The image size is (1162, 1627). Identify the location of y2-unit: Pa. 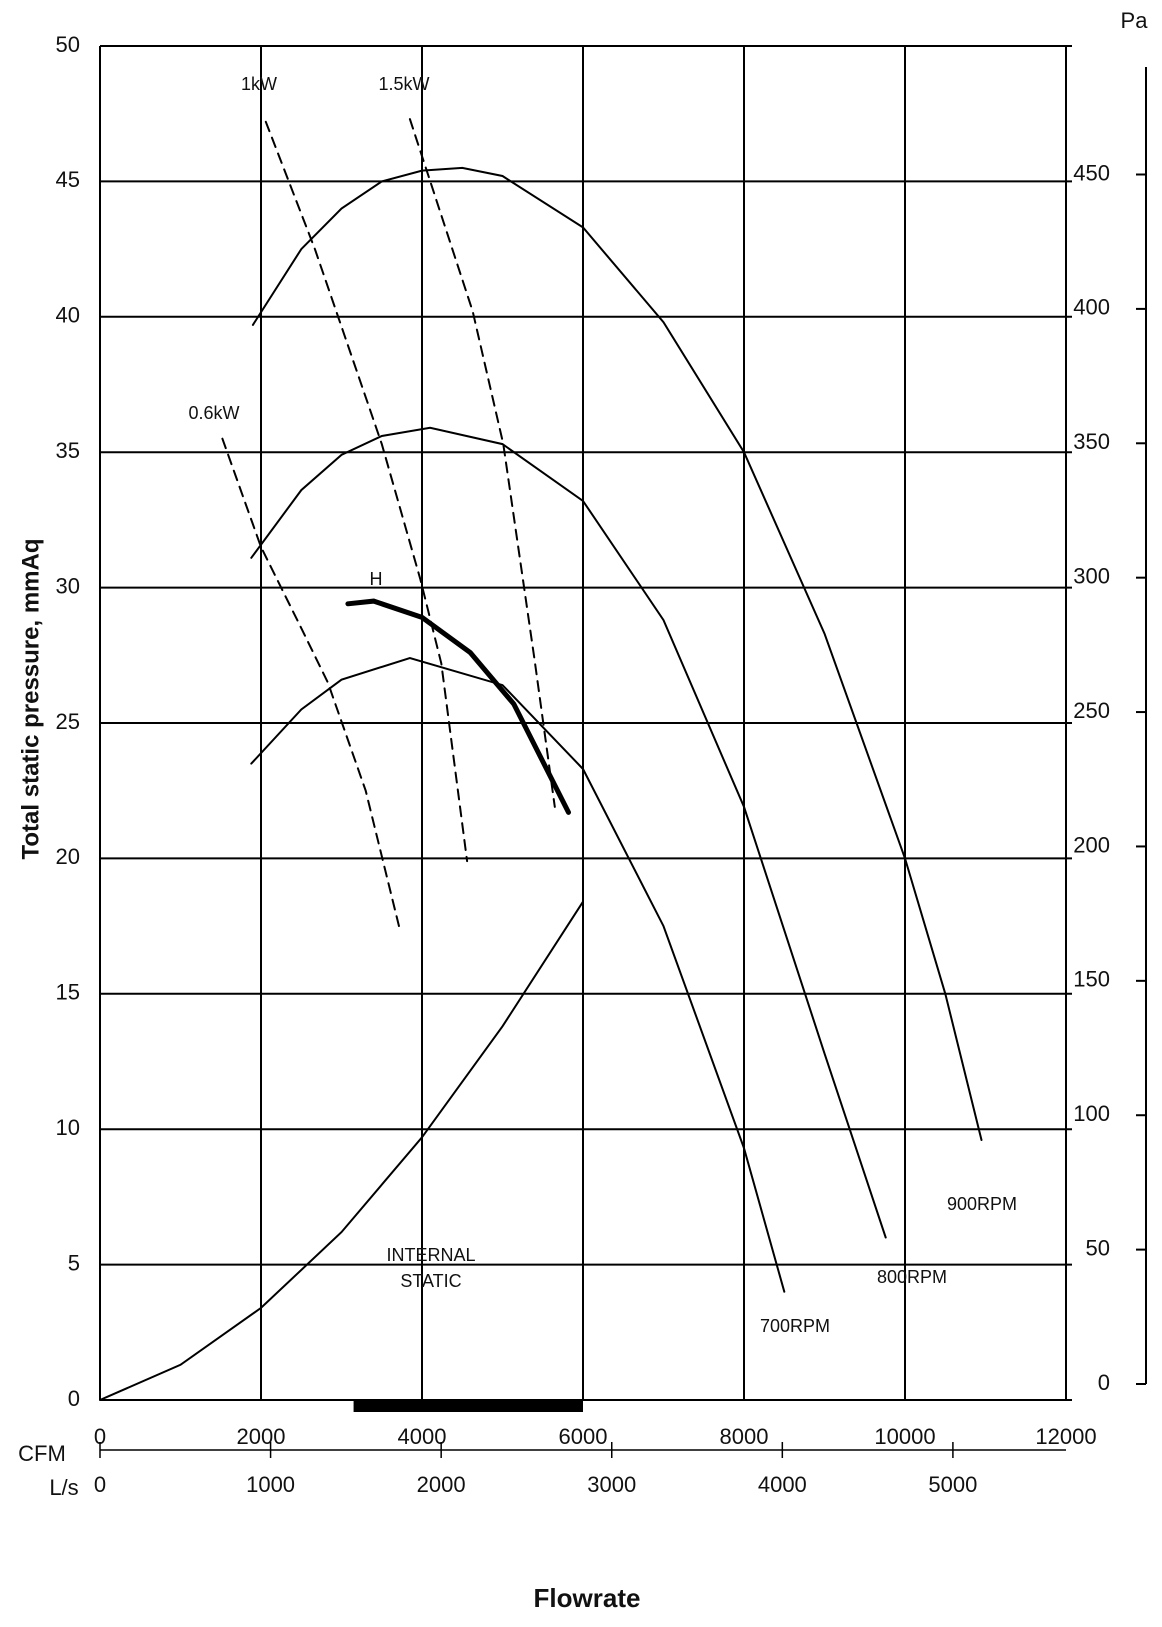
(1135, 20).